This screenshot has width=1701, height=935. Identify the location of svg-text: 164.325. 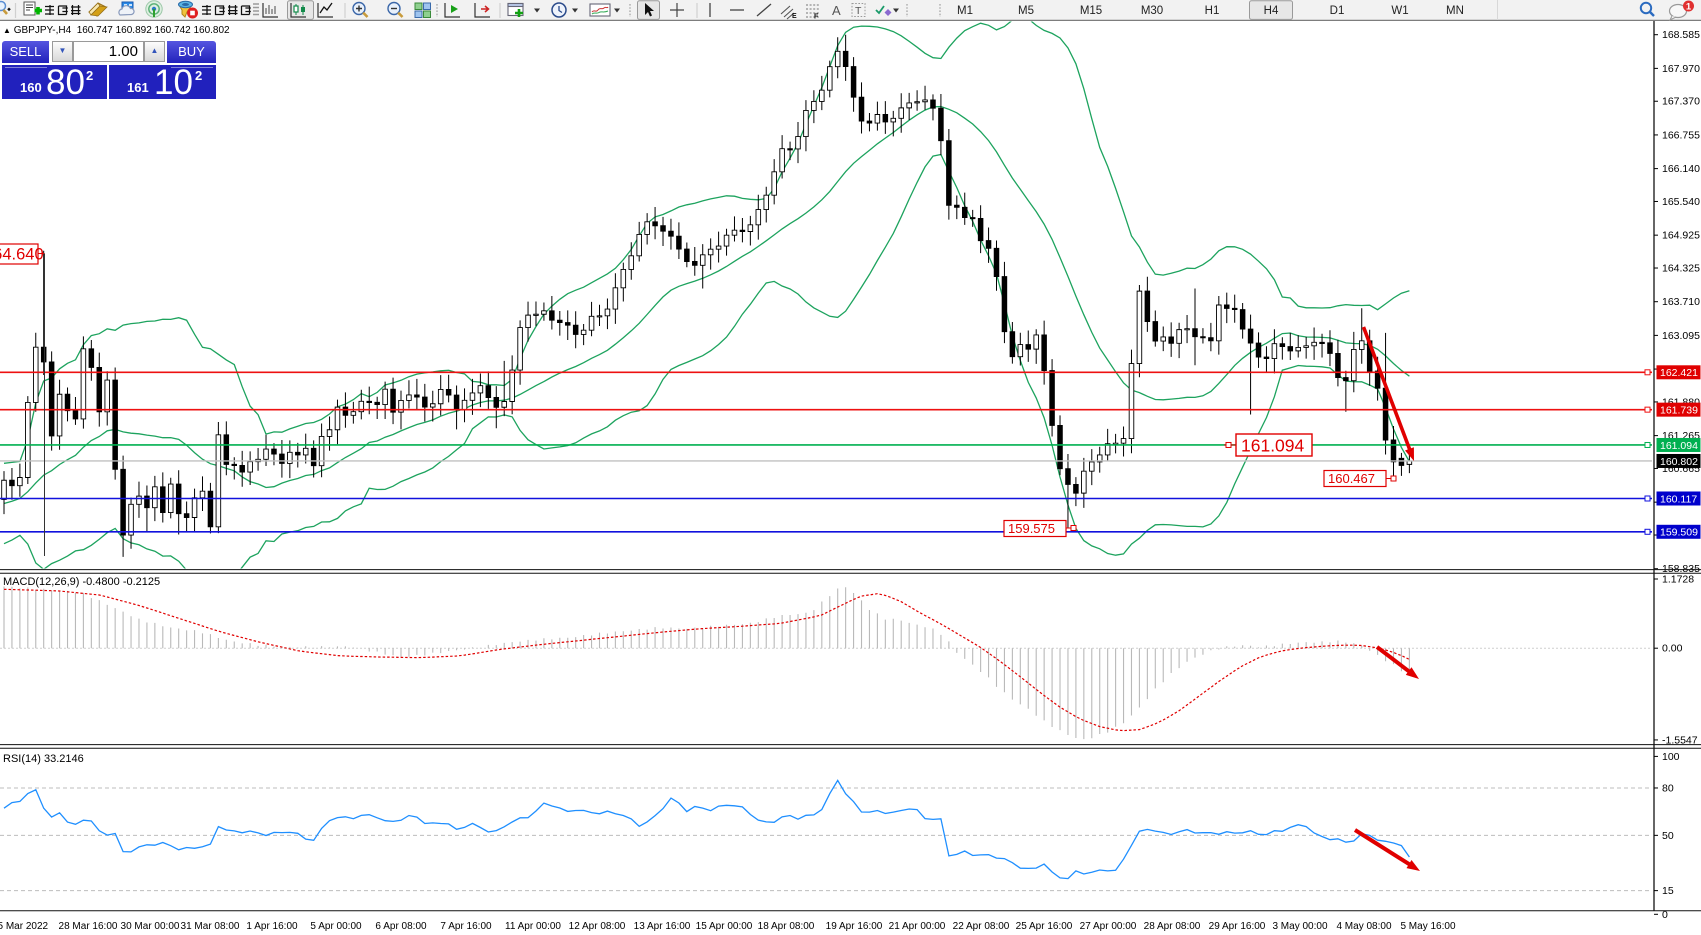
(1681, 269).